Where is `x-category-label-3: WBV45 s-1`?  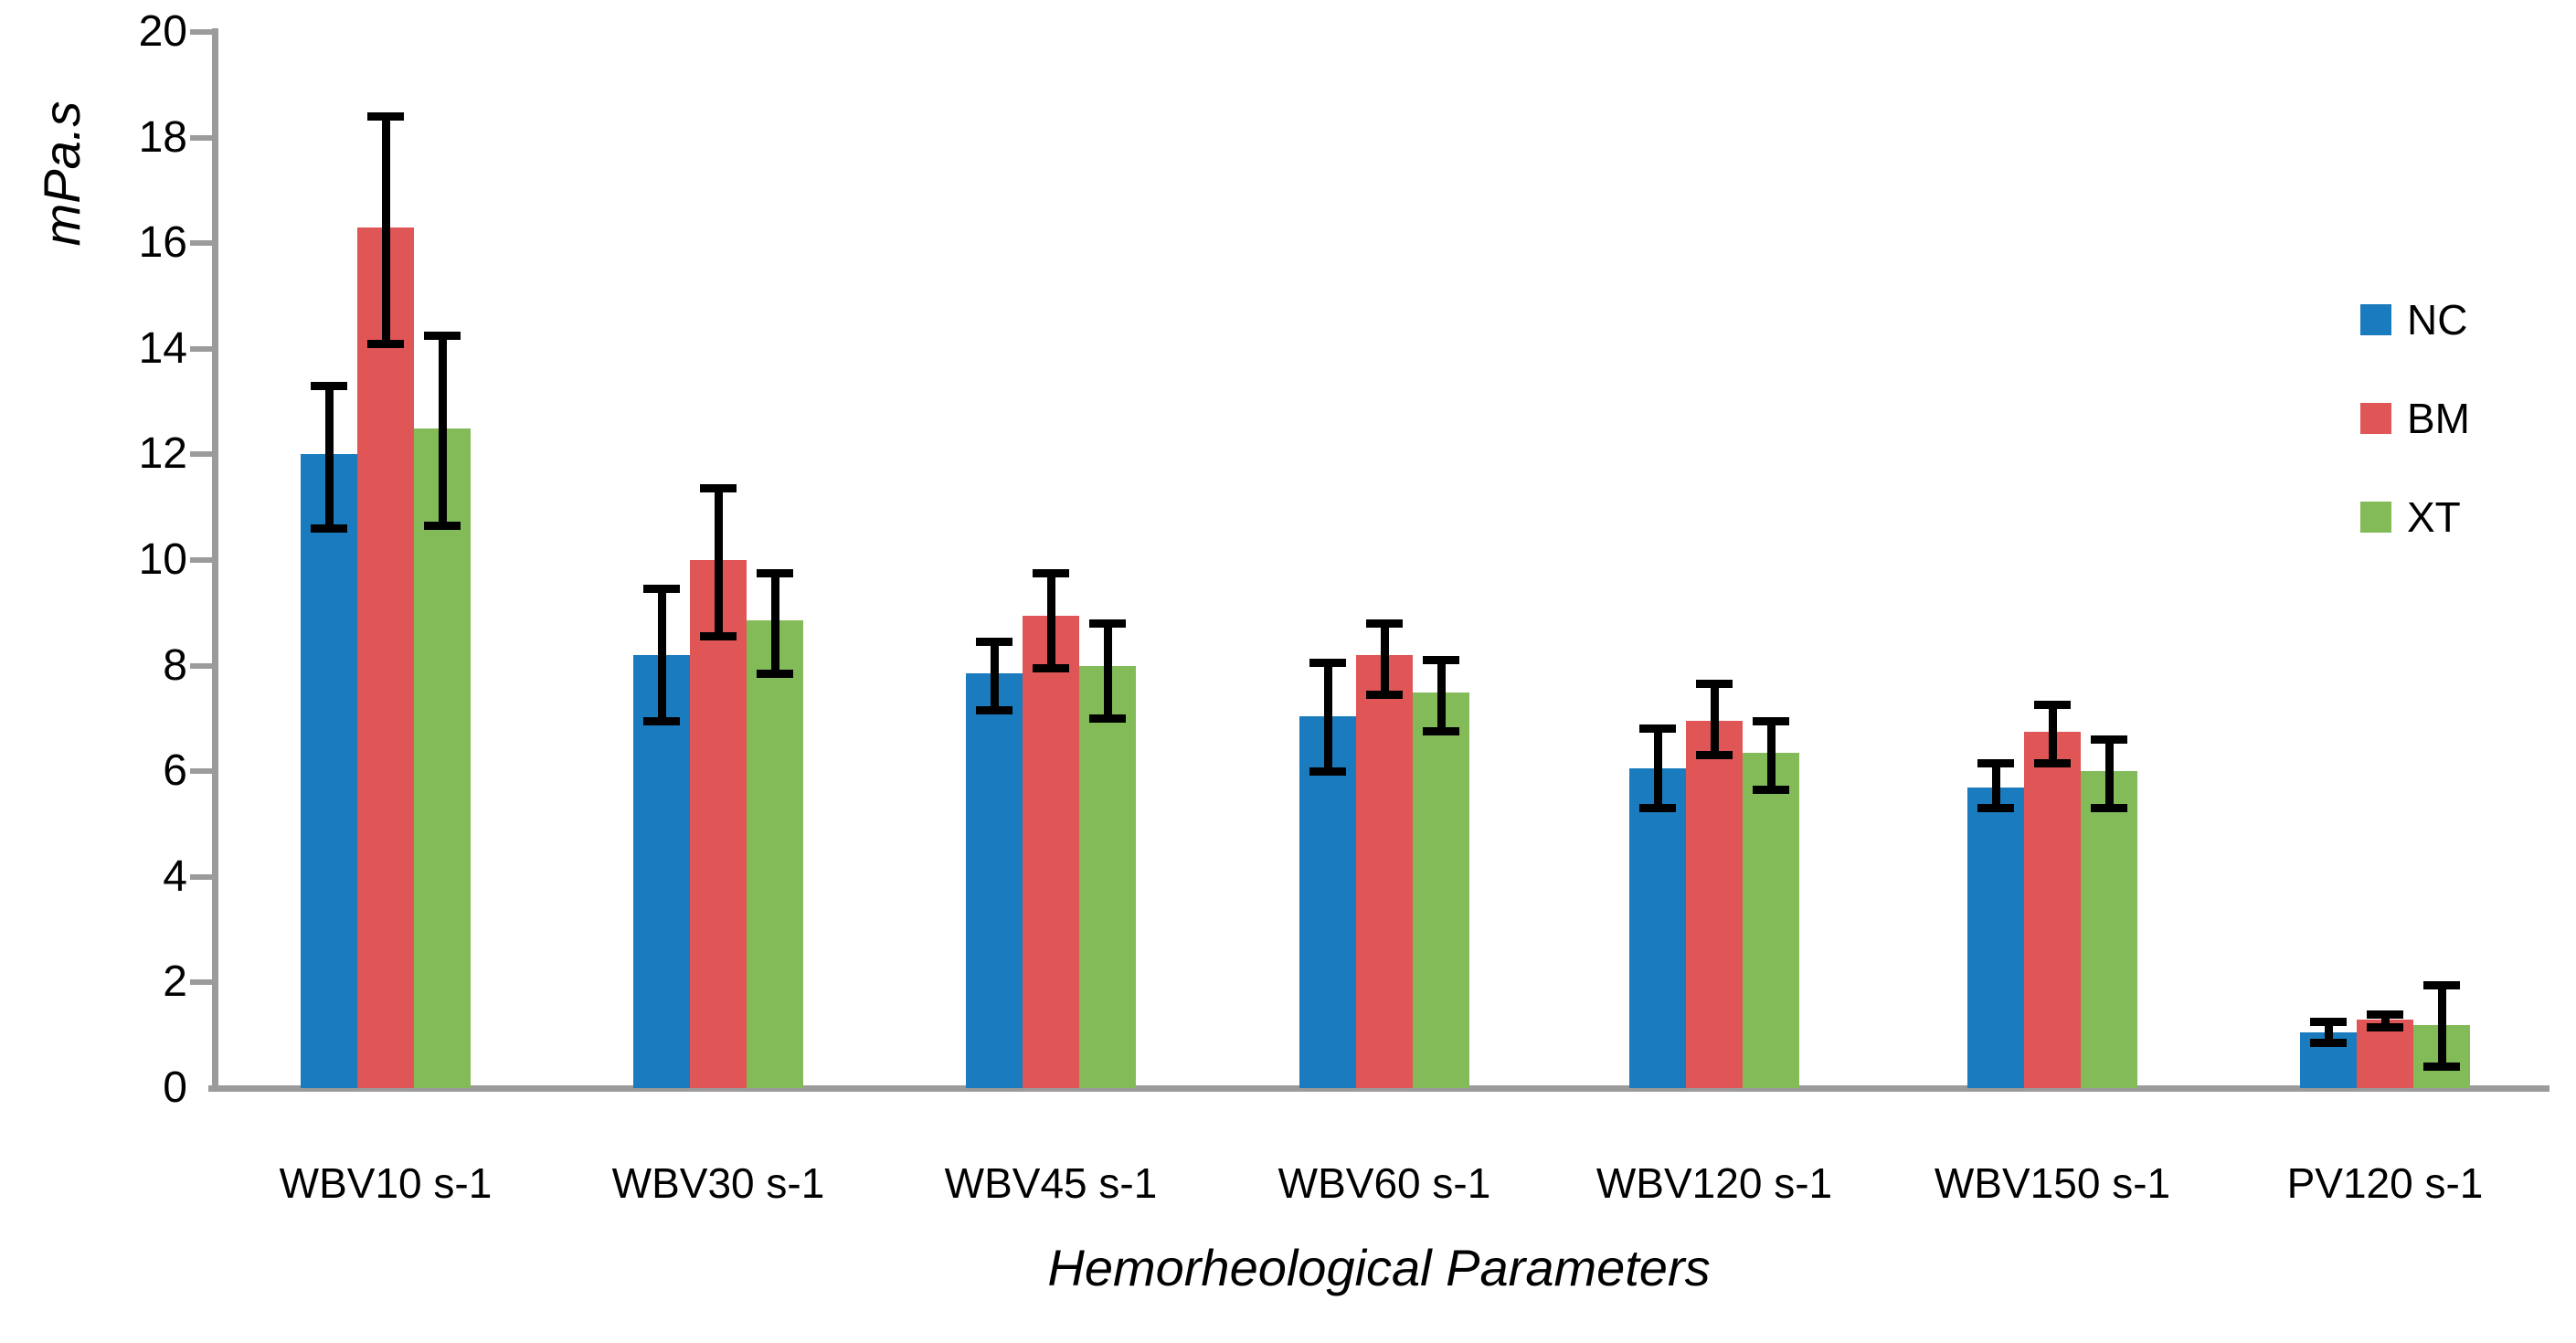 x-category-label-3: WBV45 s-1 is located at coordinates (1051, 1183).